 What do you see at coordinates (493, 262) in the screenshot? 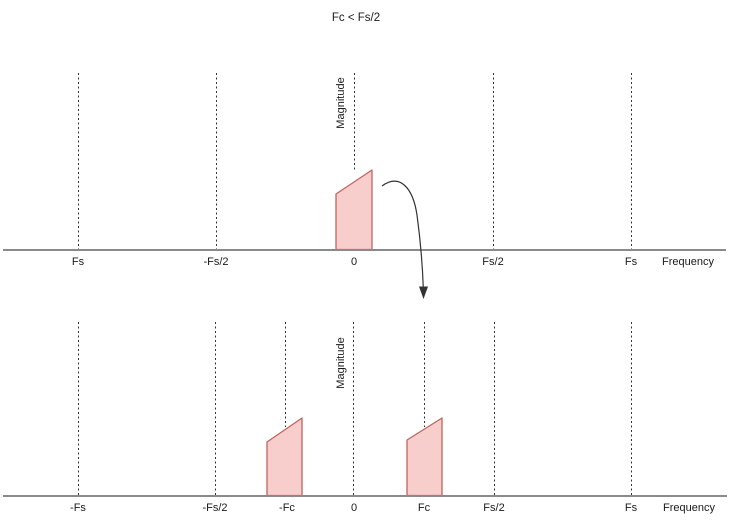
I see `top-tick-label-fs2: Fs/2` at bounding box center [493, 262].